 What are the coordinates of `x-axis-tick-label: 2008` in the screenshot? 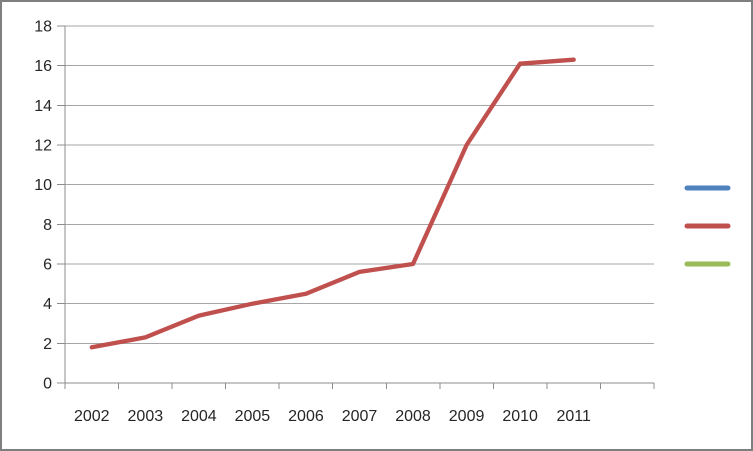 It's located at (413, 416).